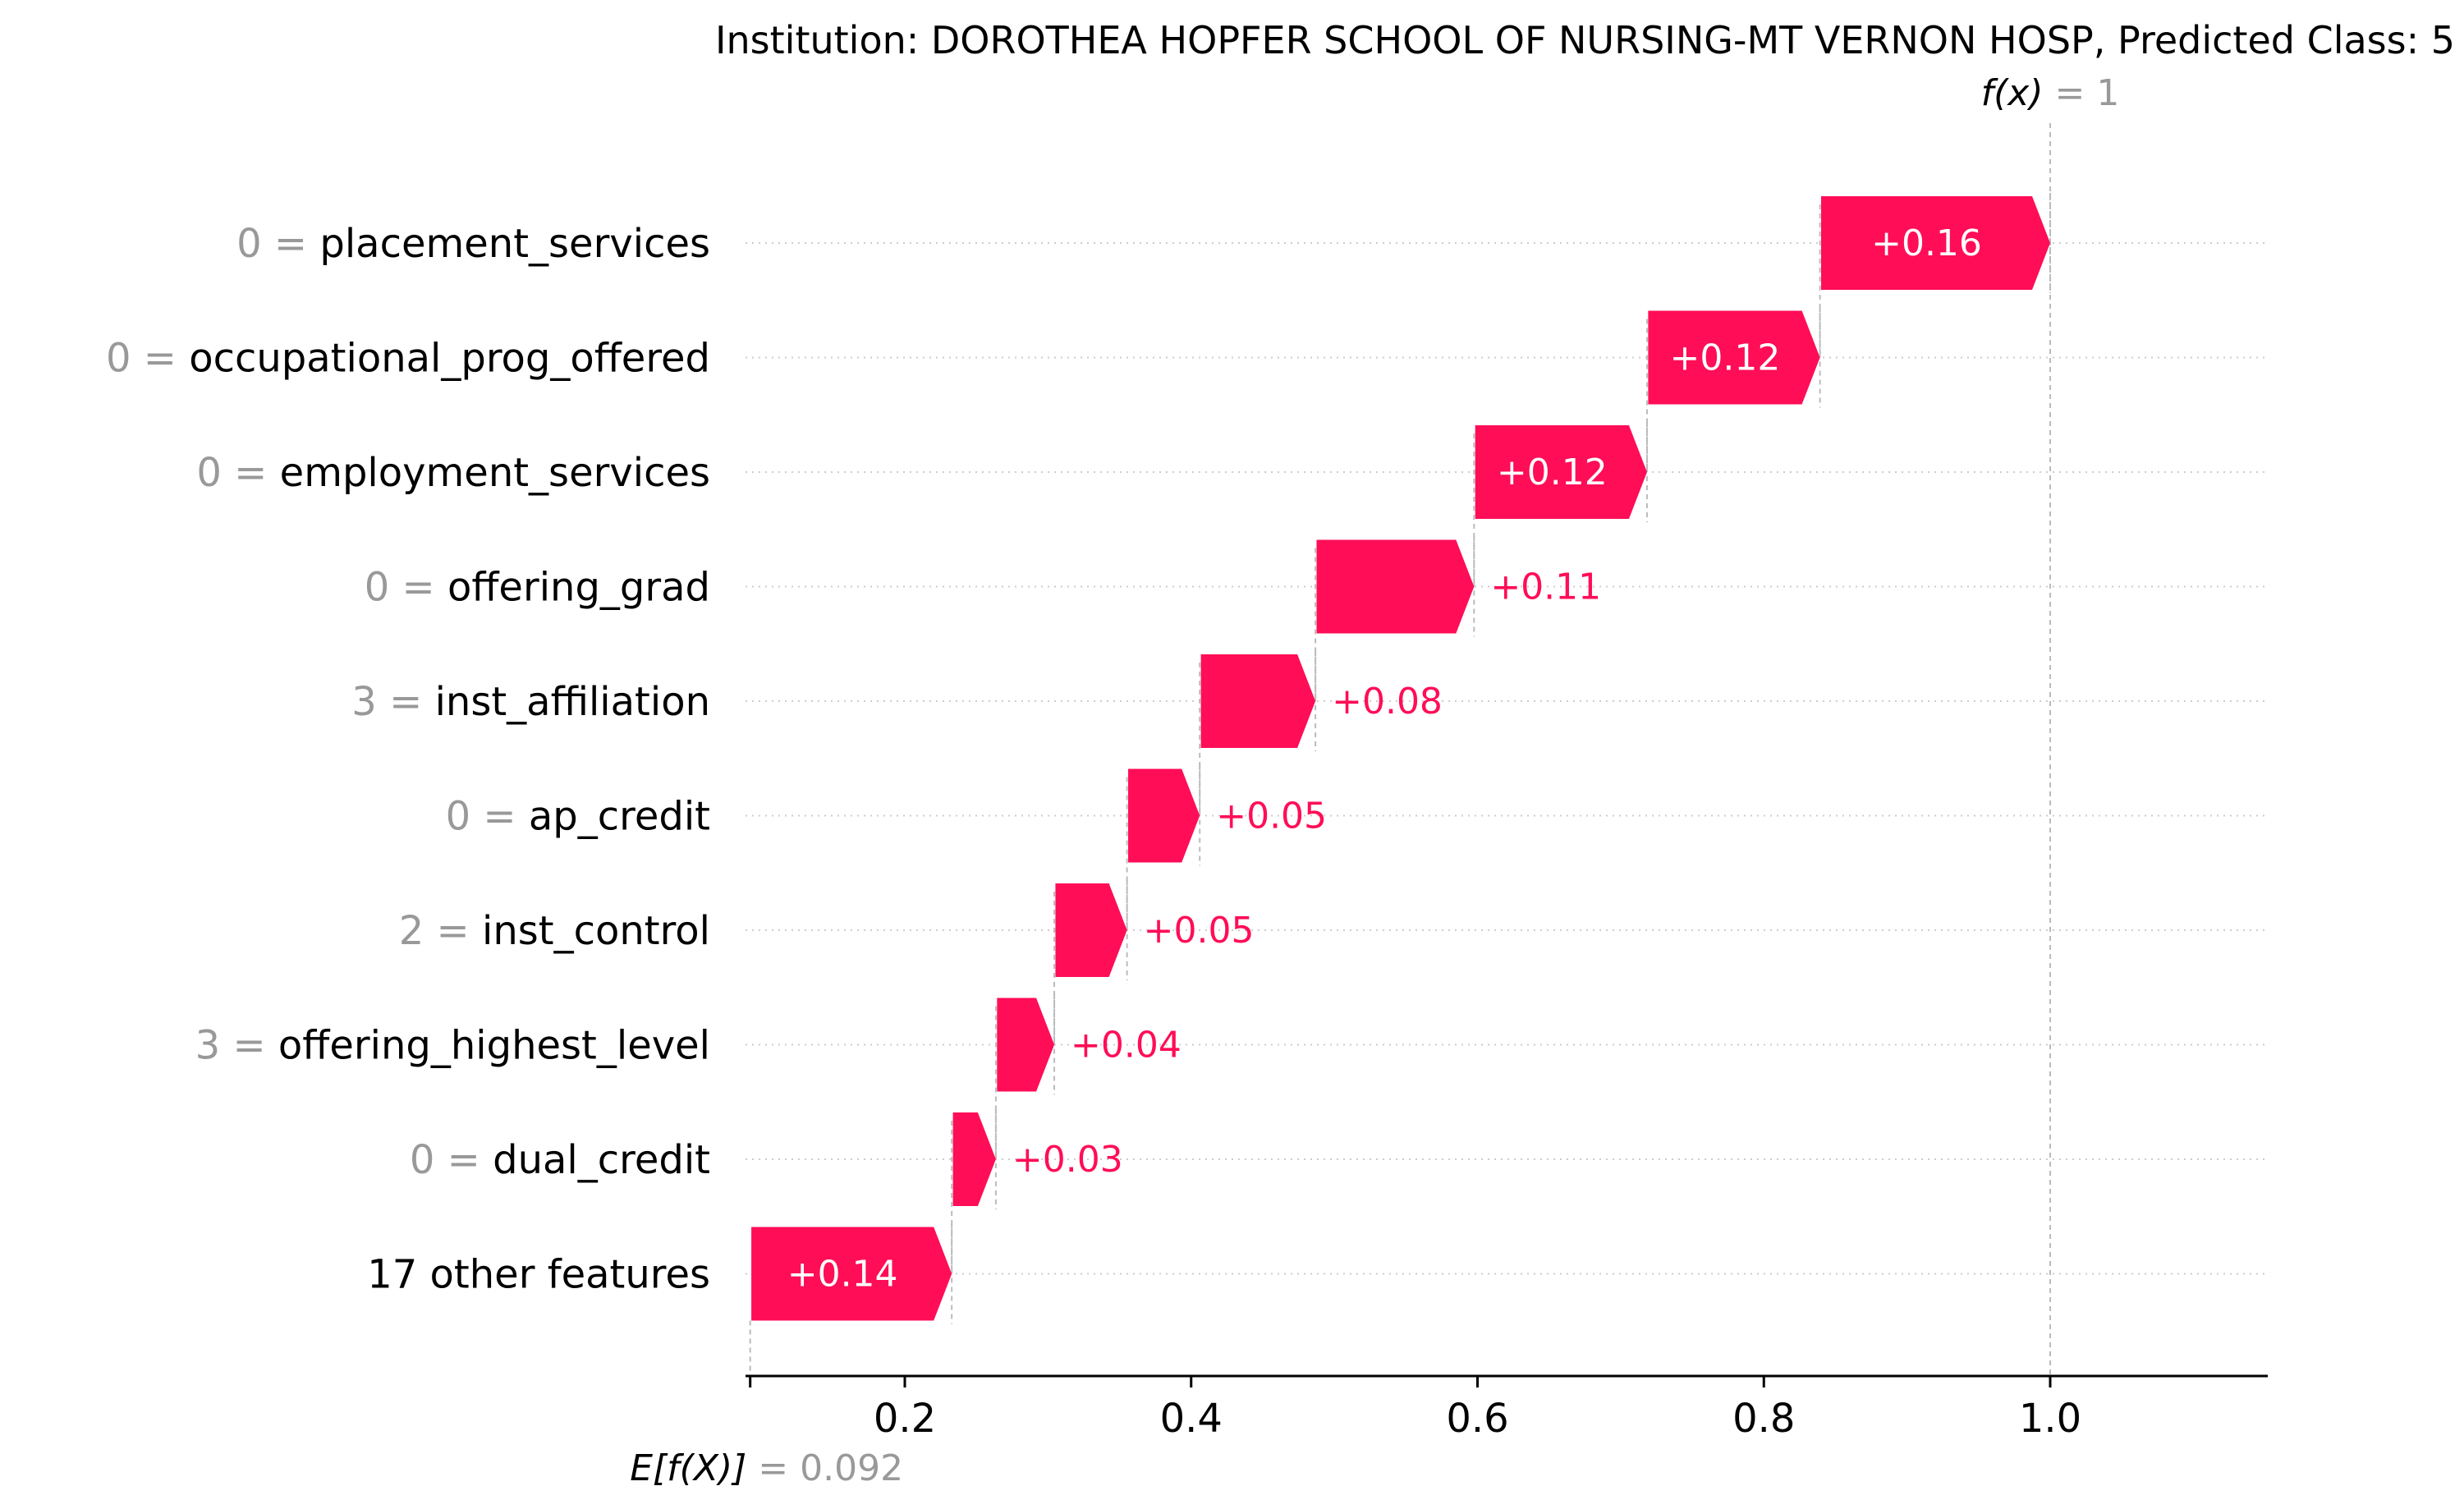 The width and height of the screenshot is (2464, 1509). Describe the element at coordinates (473, 244) in the screenshot. I see `feature-label: 0 = placement_services` at that location.